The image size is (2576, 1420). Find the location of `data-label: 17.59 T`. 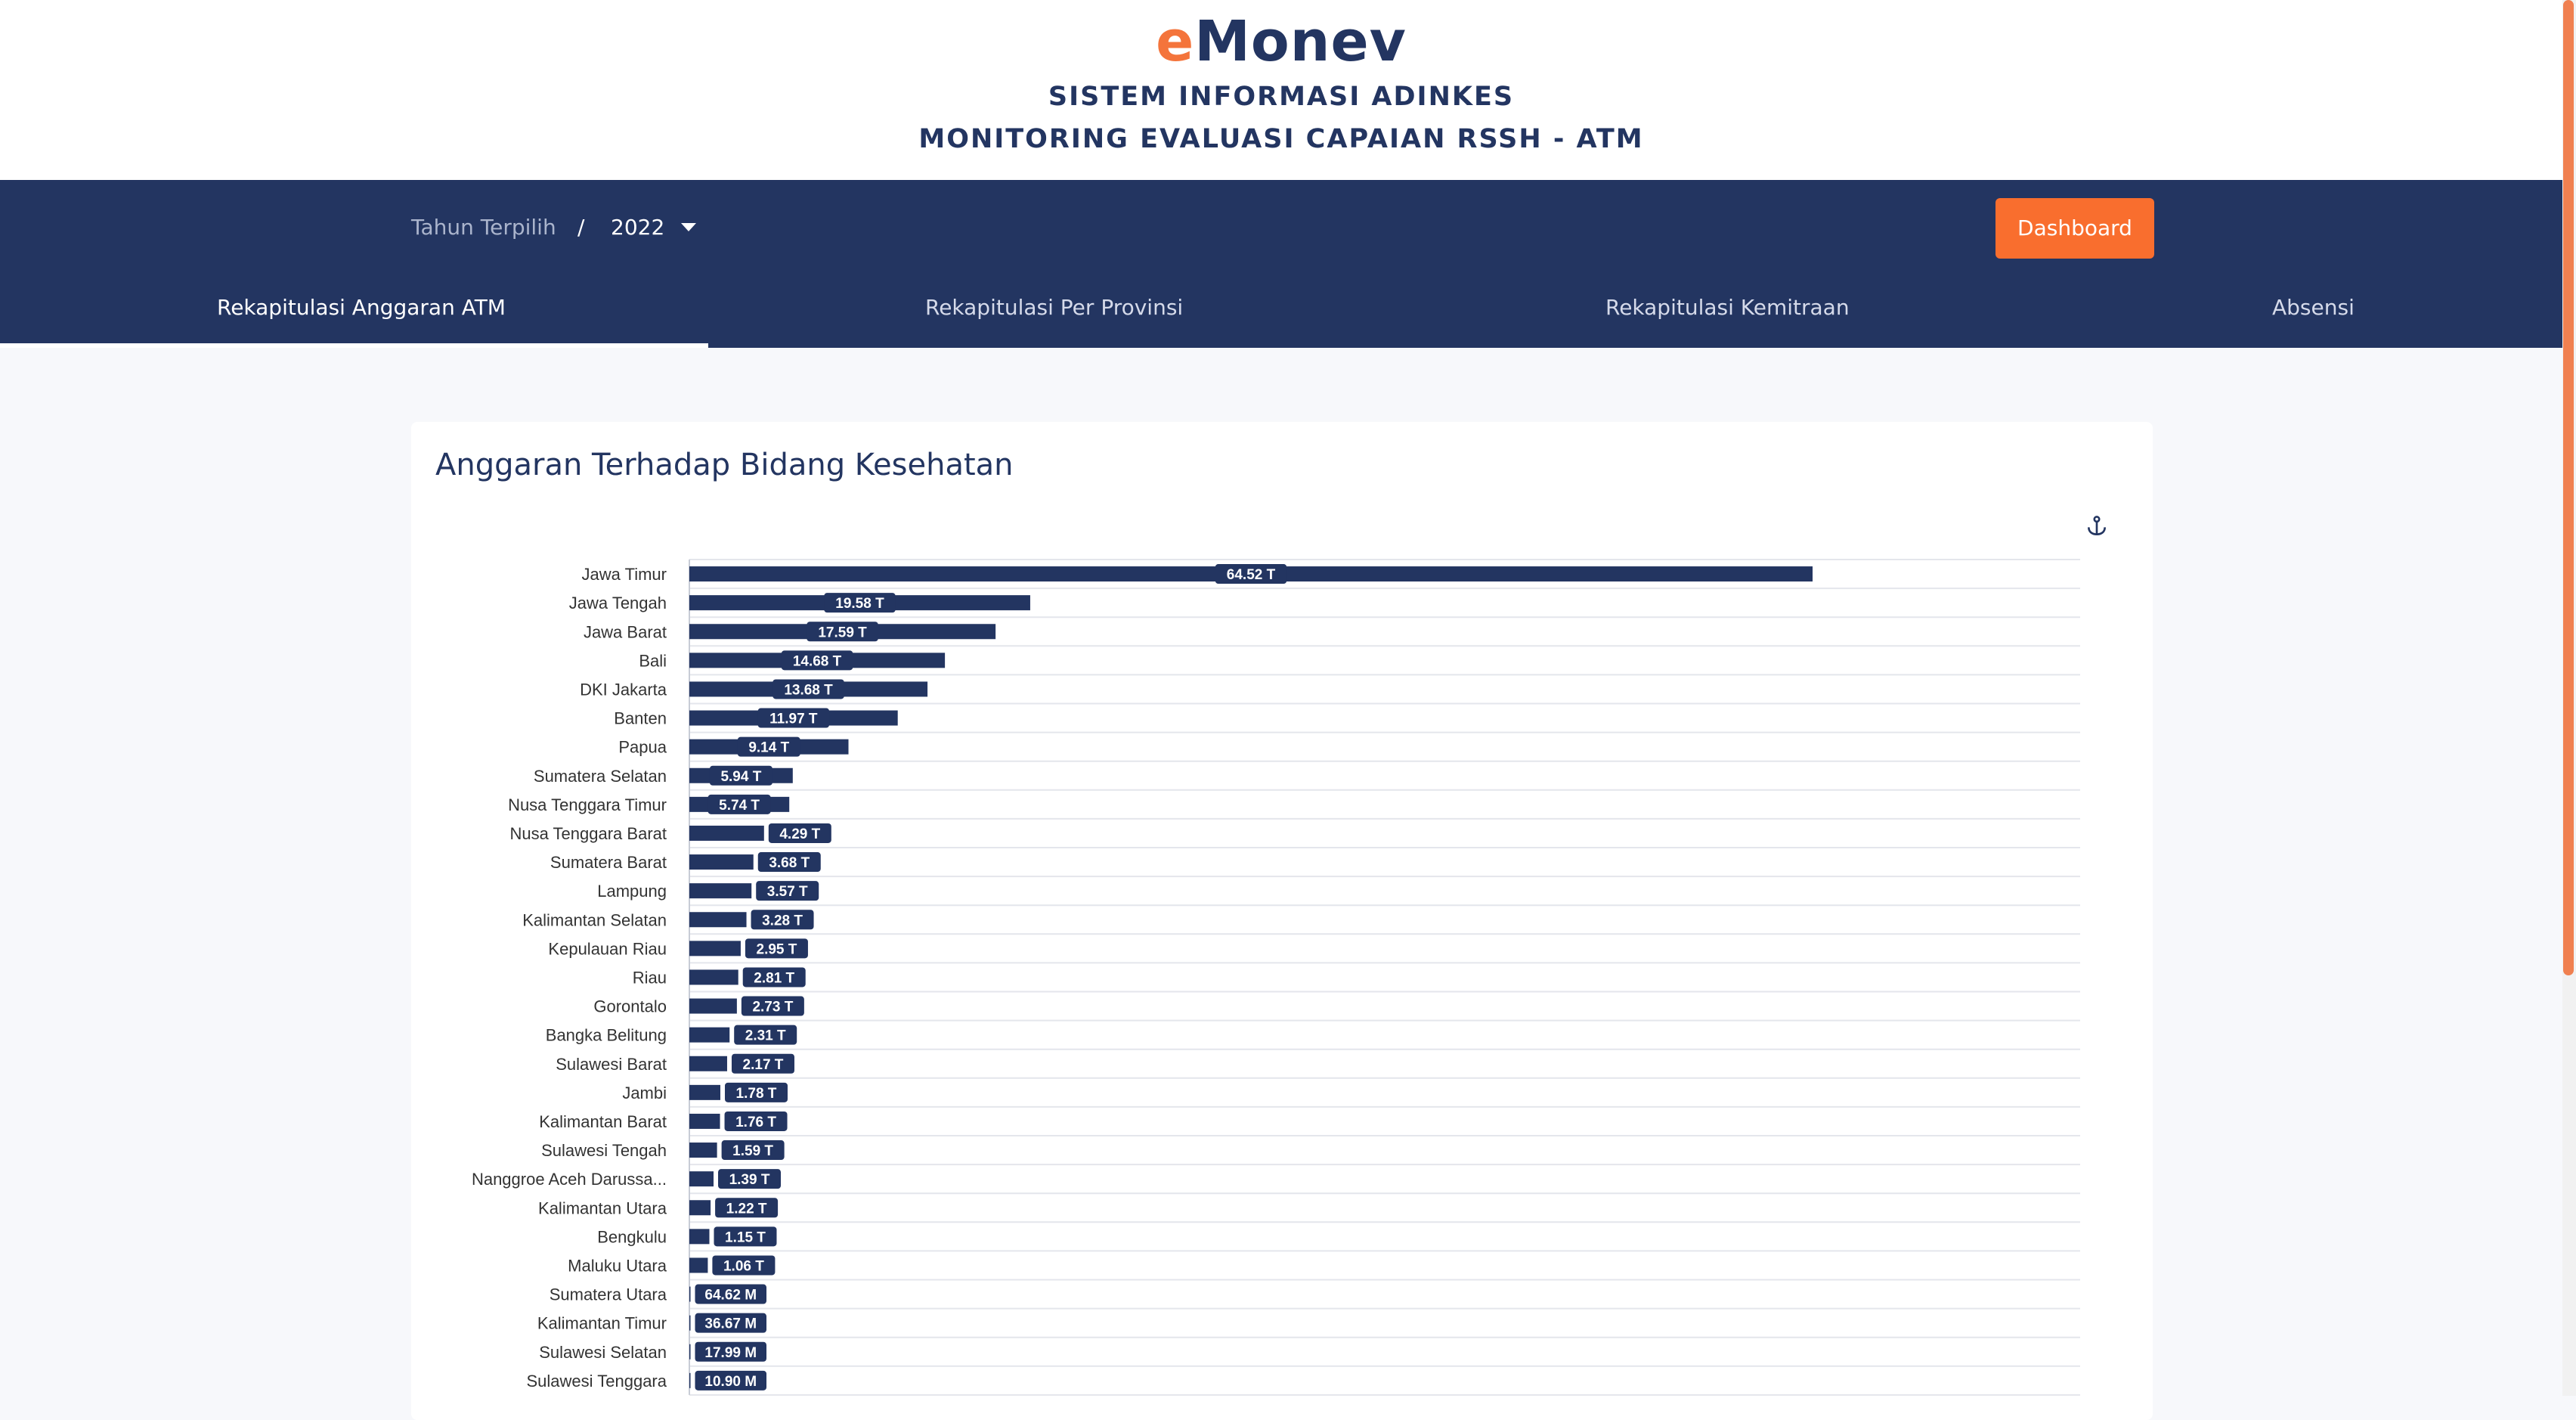

data-label: 17.59 T is located at coordinates (842, 632).